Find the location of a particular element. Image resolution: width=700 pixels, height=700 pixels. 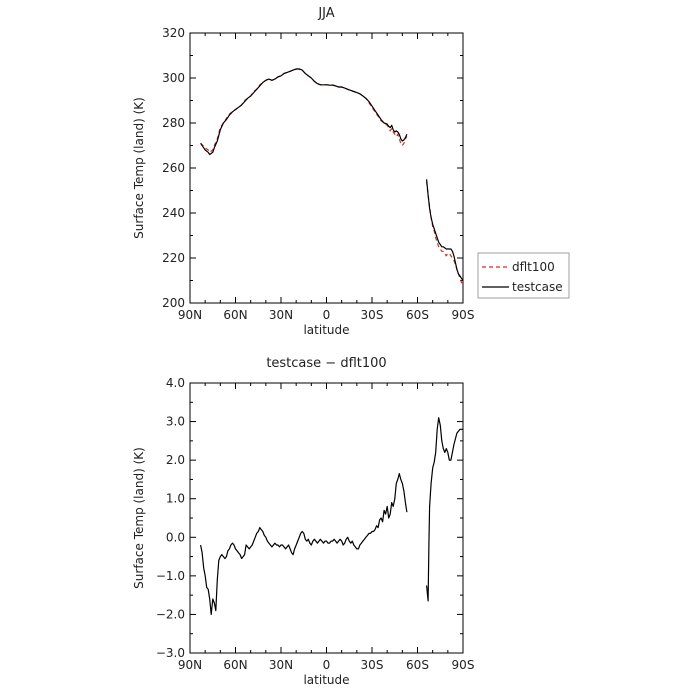

y-tick-label: 240 is located at coordinates (173, 213).